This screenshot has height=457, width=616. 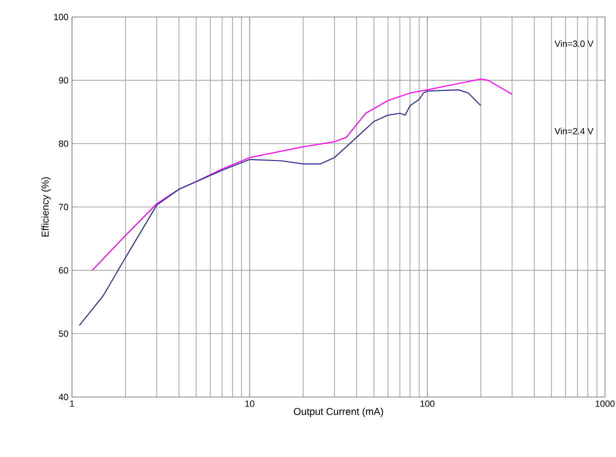 I want to click on y-tick-label: 70, so click(x=63, y=207).